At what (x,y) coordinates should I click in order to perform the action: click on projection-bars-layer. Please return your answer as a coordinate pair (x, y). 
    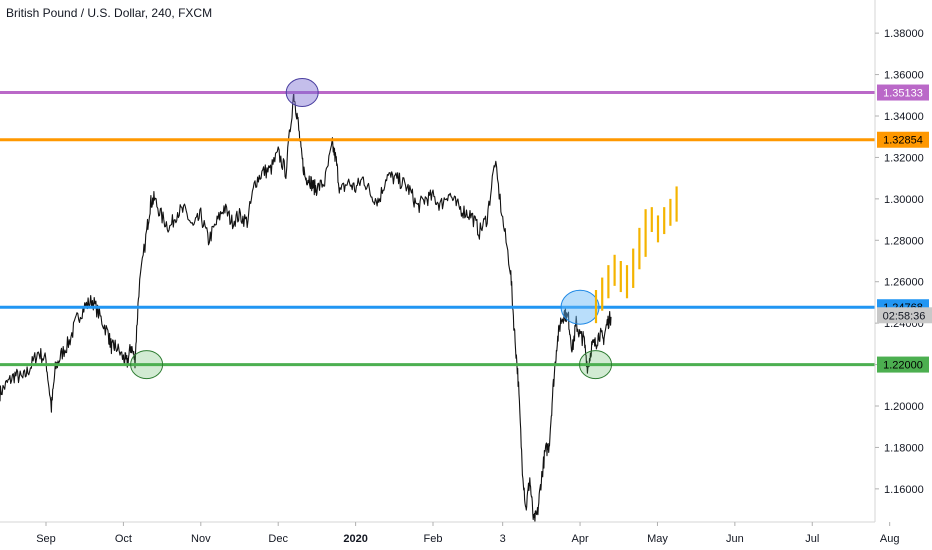
    Looking at the image, I should click on (636, 255).